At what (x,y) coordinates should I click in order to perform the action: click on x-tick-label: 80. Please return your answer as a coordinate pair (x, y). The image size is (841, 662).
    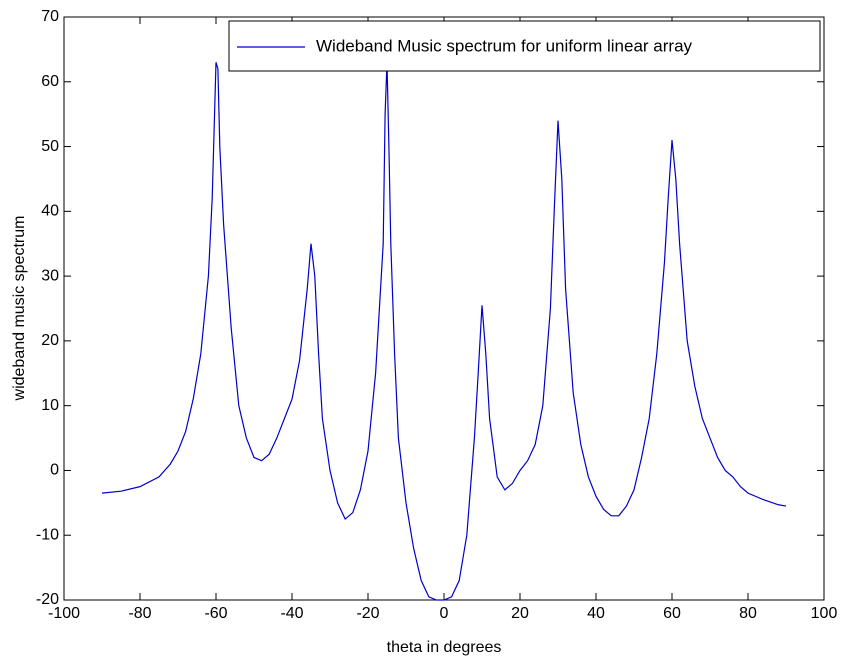
    Looking at the image, I should click on (748, 613).